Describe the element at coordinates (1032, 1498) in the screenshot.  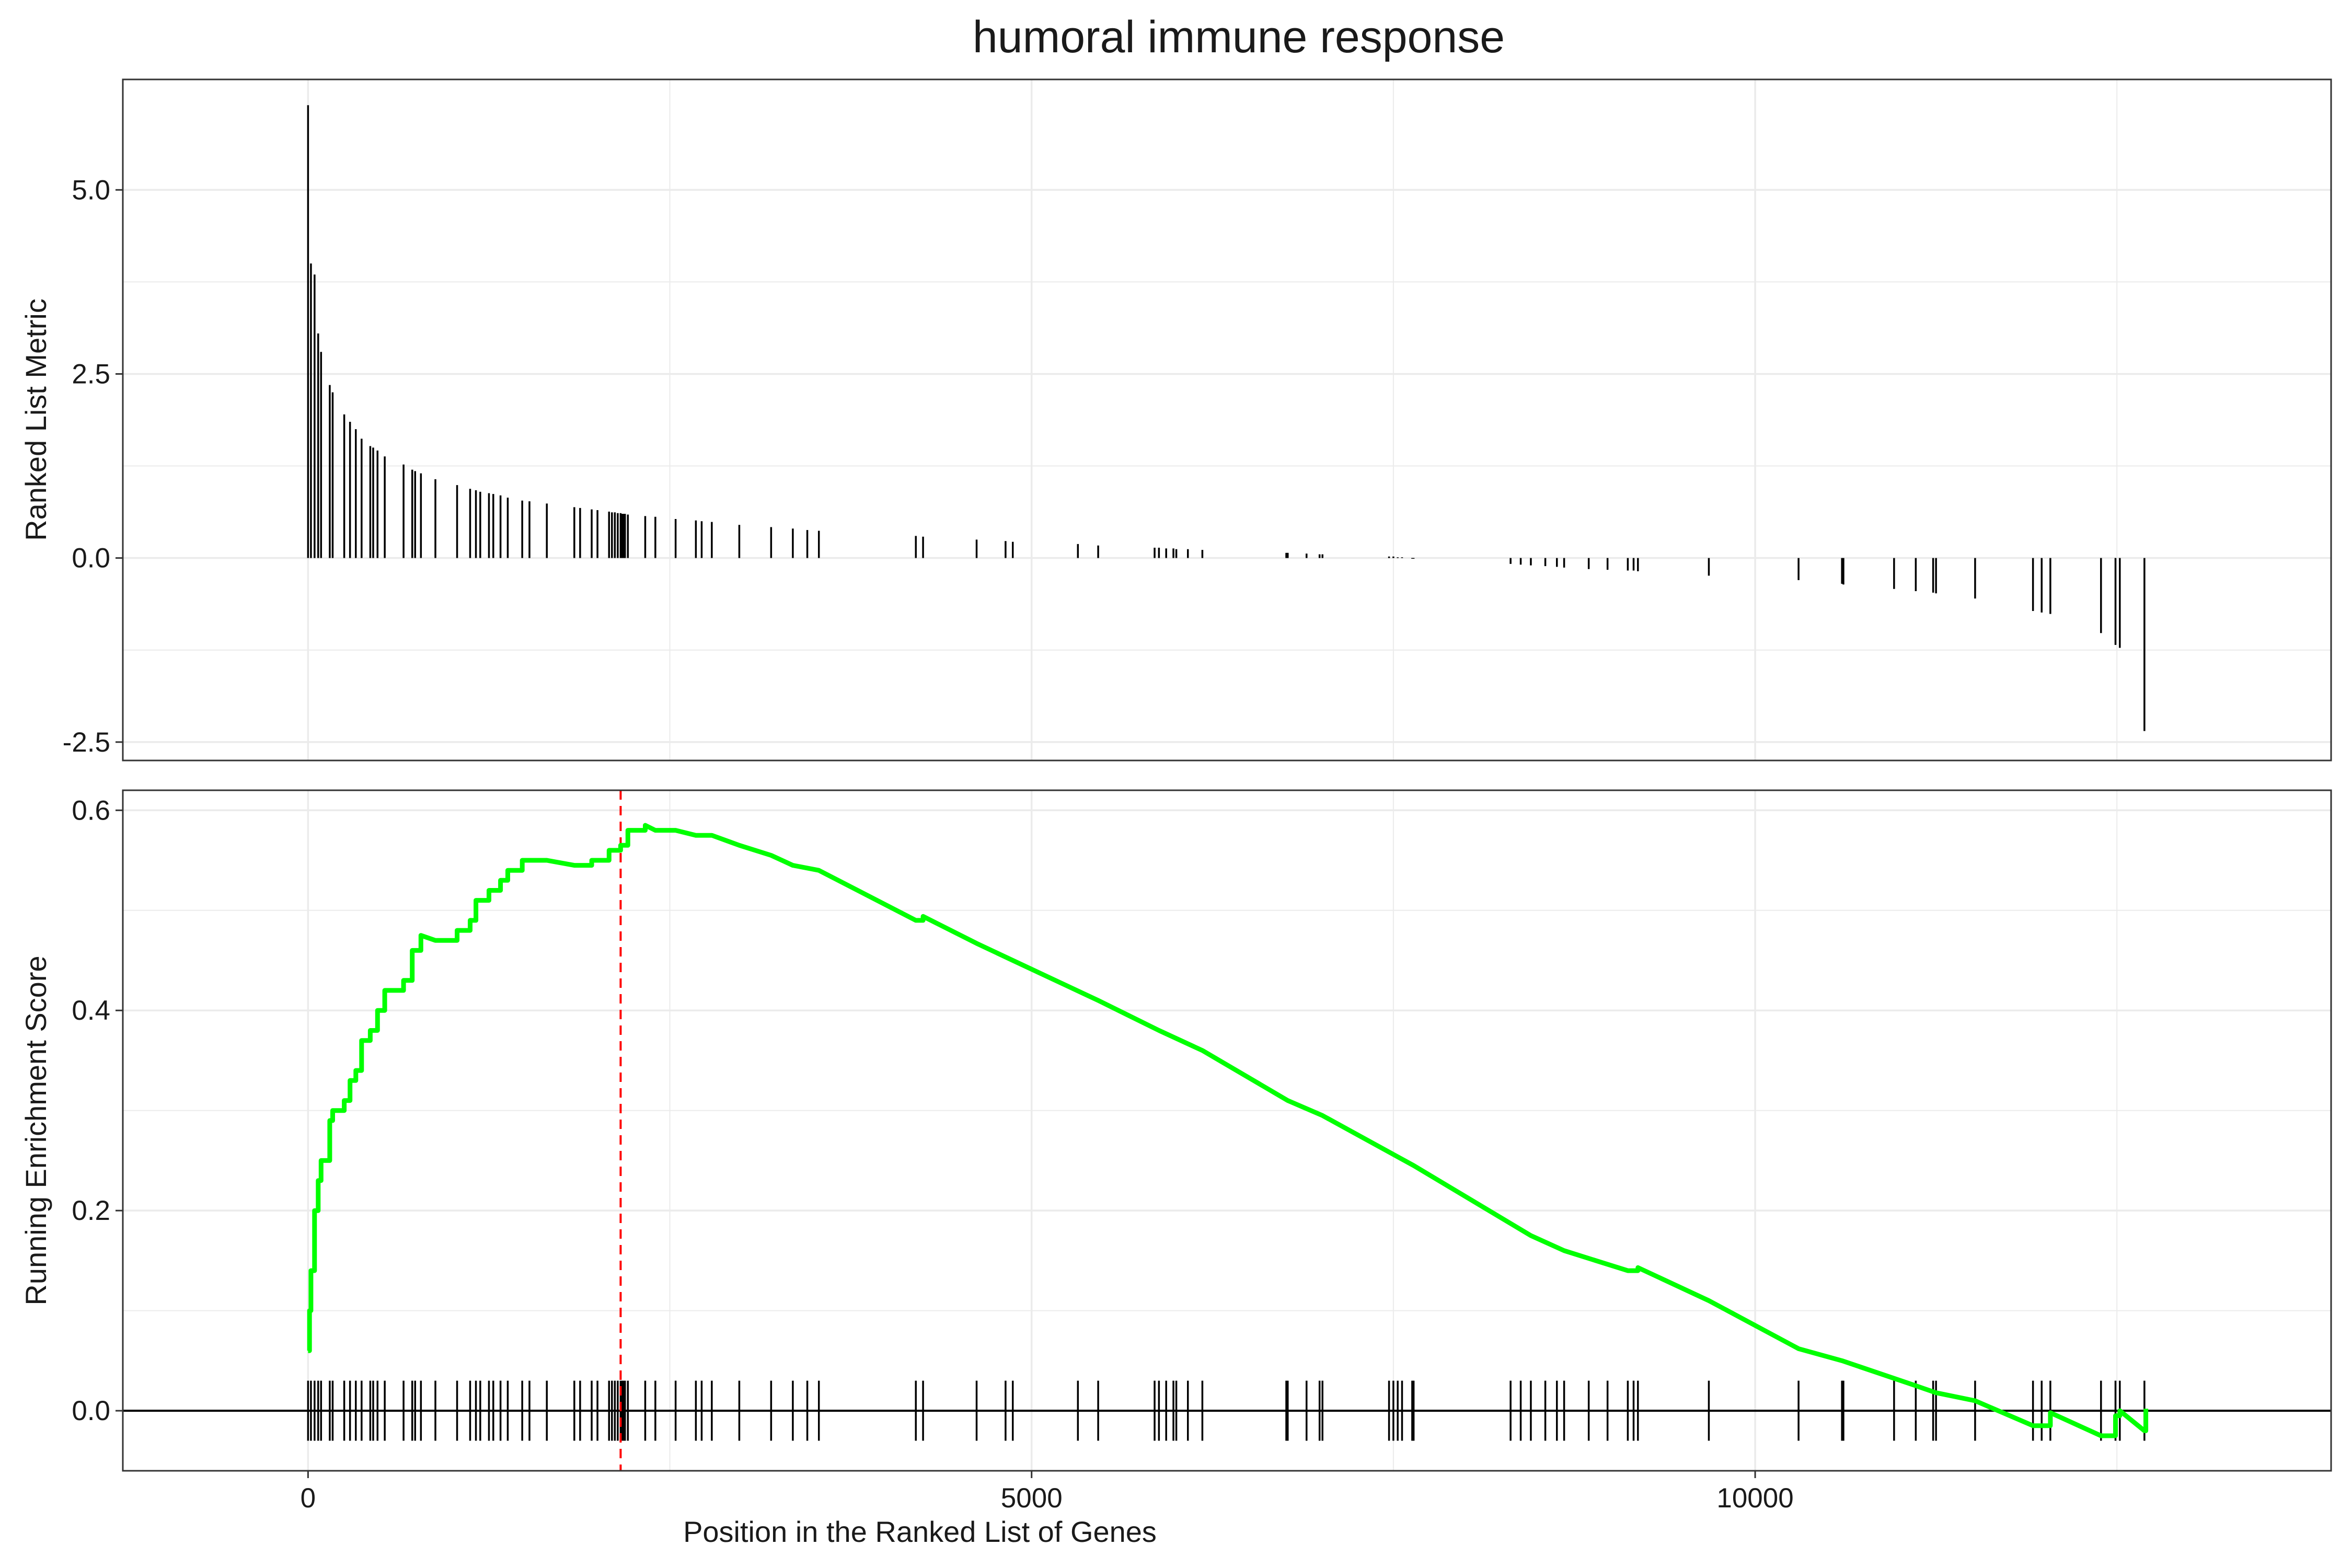
I see `x-tick-label: 5000` at that location.